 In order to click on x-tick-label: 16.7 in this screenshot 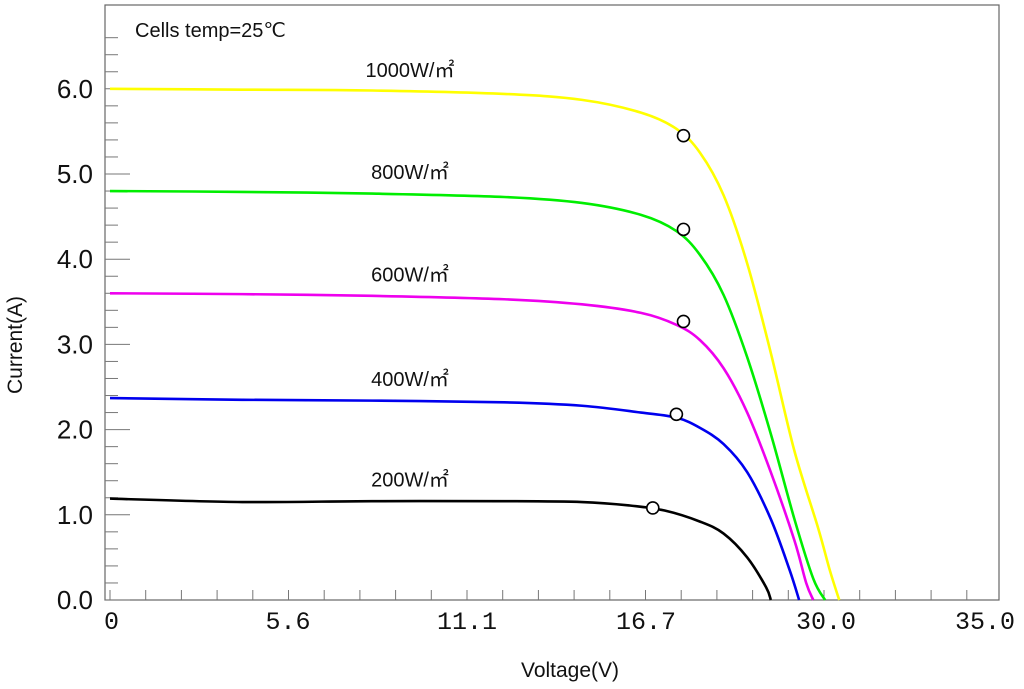, I will do `click(646, 622)`.